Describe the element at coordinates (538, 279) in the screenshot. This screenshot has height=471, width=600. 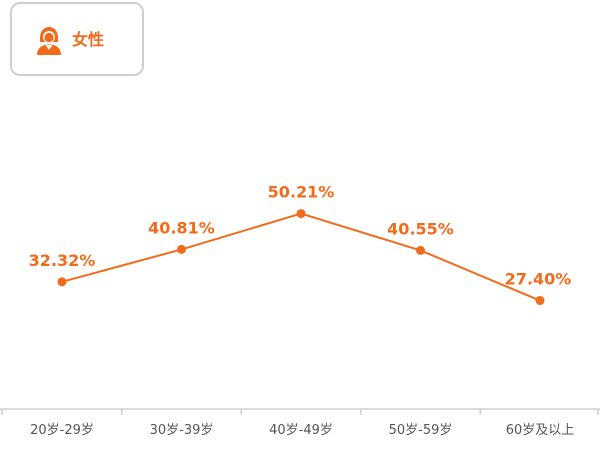
I see `data-label: 27.40%` at that location.